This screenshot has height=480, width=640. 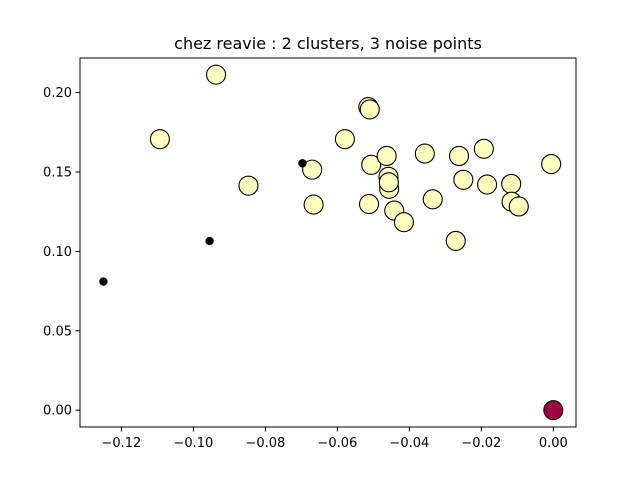 What do you see at coordinates (57, 411) in the screenshot?
I see `y-tick-label-0: 0.00` at bounding box center [57, 411].